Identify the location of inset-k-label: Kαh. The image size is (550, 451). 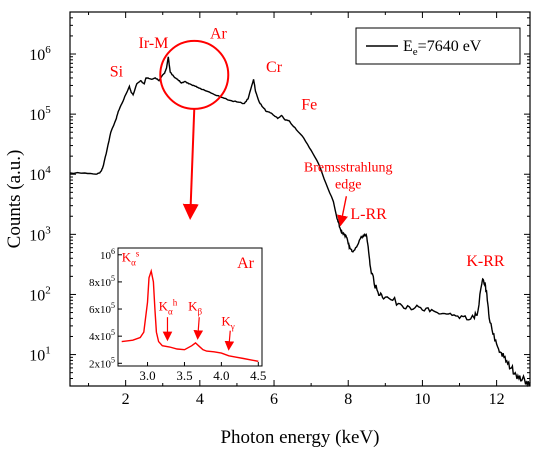
(168, 306).